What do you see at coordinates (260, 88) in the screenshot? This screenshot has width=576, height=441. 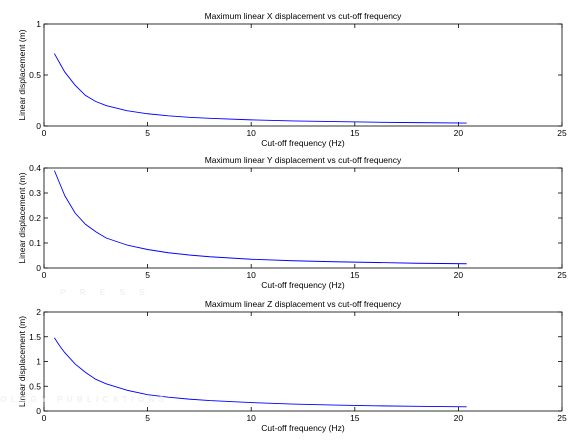 I see `chart-1-series-line` at bounding box center [260, 88].